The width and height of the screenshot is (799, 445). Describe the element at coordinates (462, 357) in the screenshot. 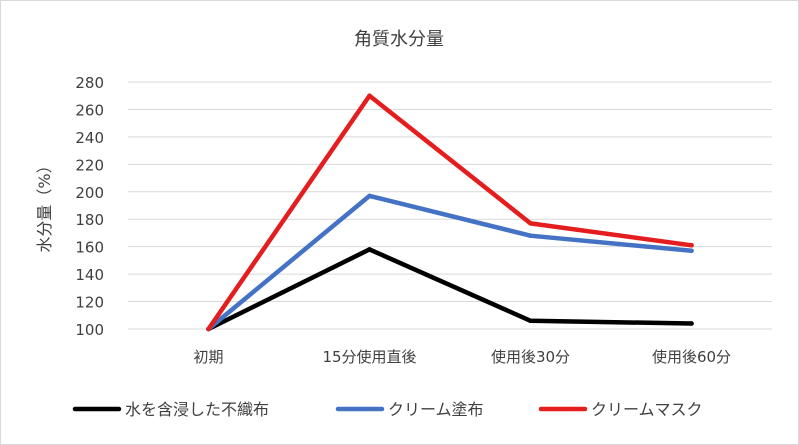

I see `x-tick-labels: 初期 15分使用直後 使用後30分 使用後60分` at that location.